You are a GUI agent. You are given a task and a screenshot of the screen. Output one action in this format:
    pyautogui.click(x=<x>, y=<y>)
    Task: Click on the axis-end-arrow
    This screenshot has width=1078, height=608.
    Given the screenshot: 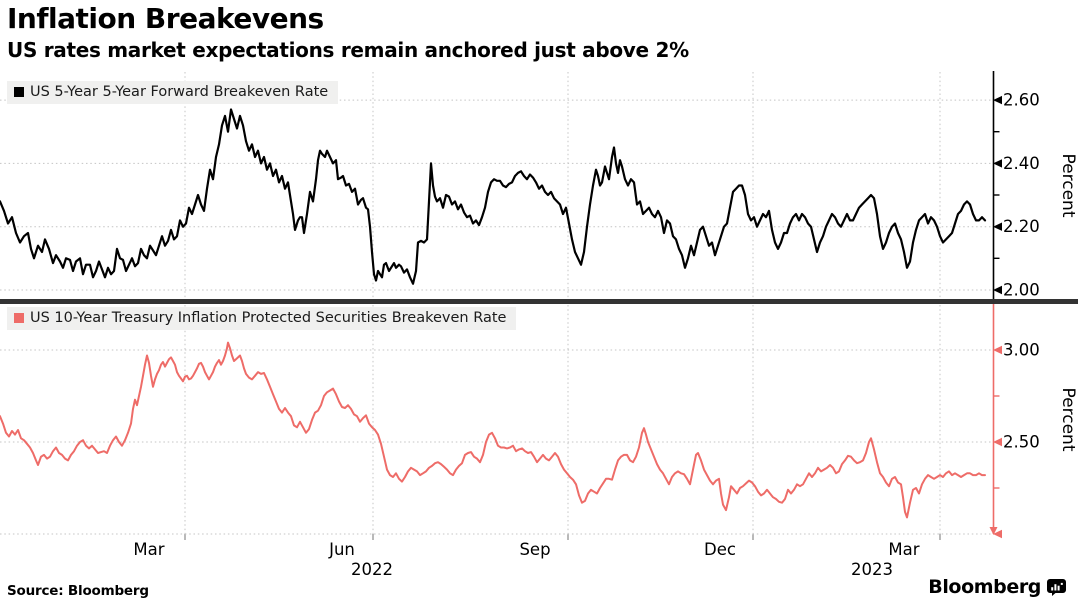 What is the action you would take?
    pyautogui.click(x=993, y=531)
    